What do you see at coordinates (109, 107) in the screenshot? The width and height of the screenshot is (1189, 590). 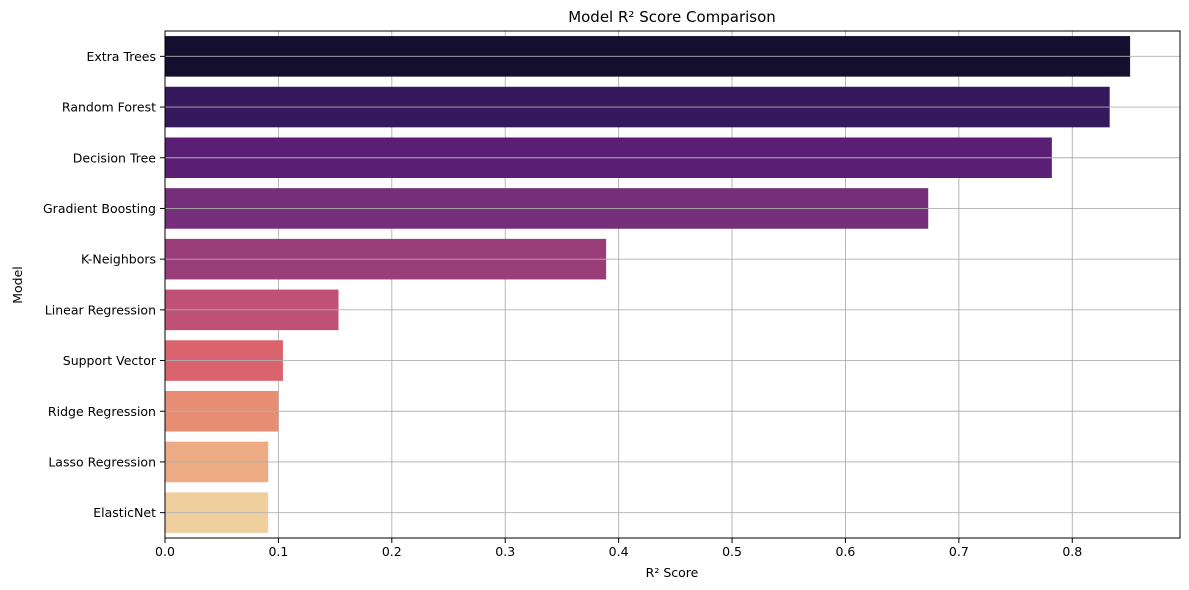 I see `y-tick-label: Random Forest` at bounding box center [109, 107].